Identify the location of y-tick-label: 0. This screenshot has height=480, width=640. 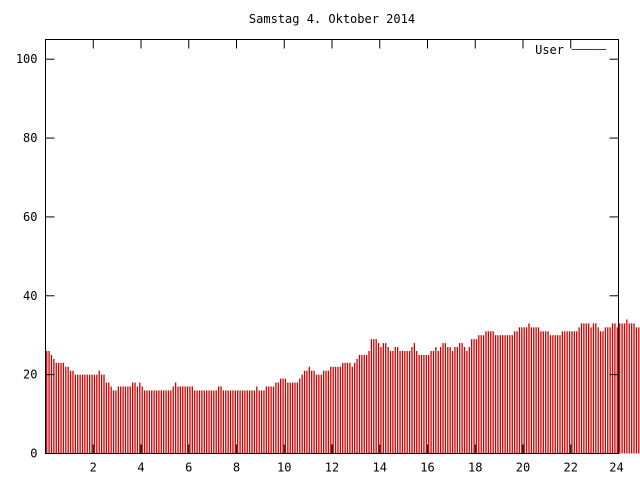
(33, 454).